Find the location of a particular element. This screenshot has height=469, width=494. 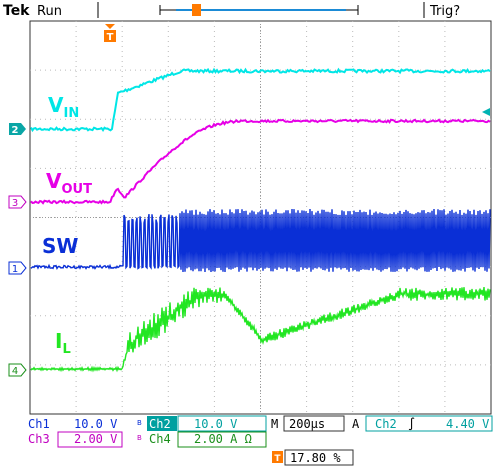

svg-text: 2.00 A Ω is located at coordinates (223, 439).